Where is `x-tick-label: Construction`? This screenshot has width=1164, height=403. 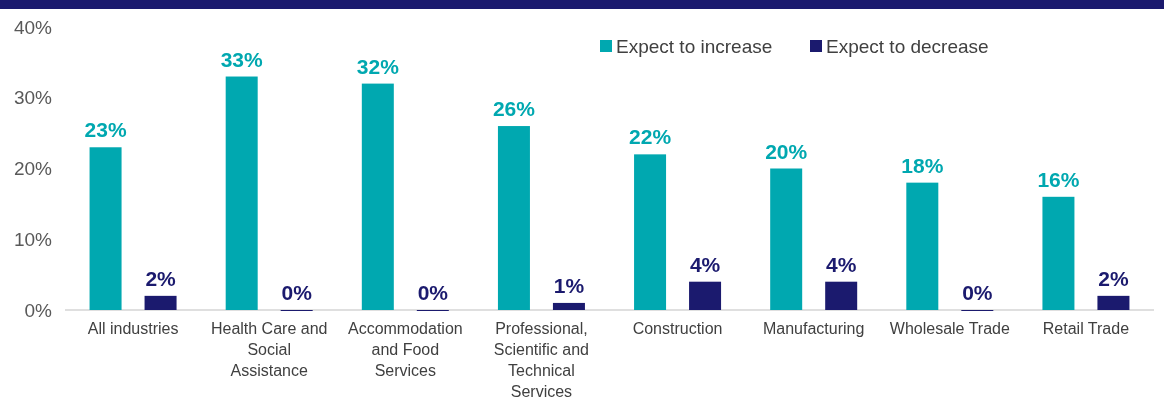 x-tick-label: Construction is located at coordinates (677, 328).